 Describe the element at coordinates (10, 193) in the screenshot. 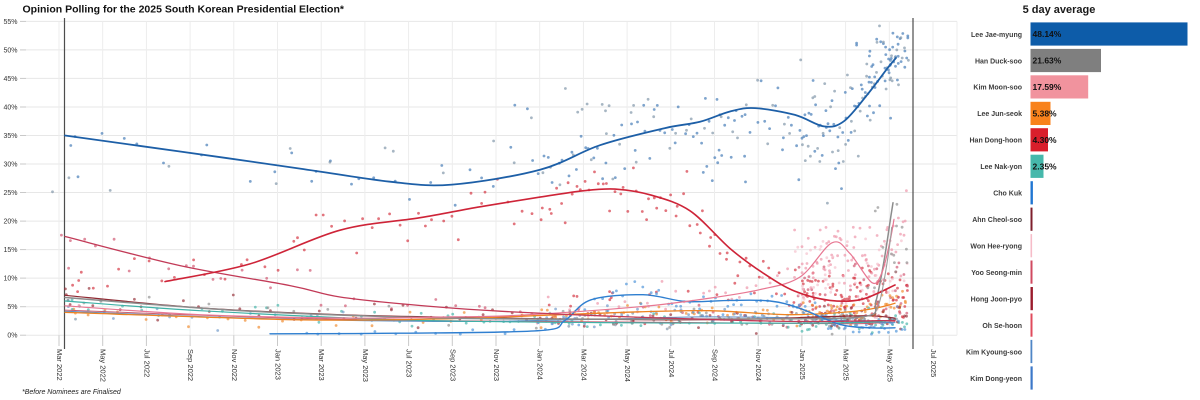

I see `svg-text: 25%` at that location.